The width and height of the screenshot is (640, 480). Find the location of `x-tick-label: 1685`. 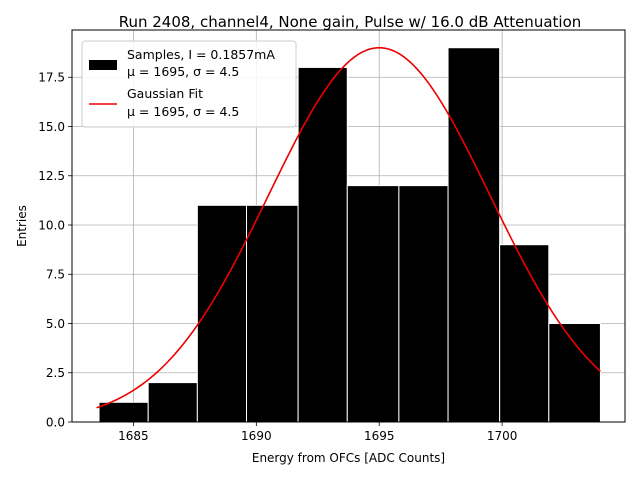

x-tick-label: 1685 is located at coordinates (133, 436).